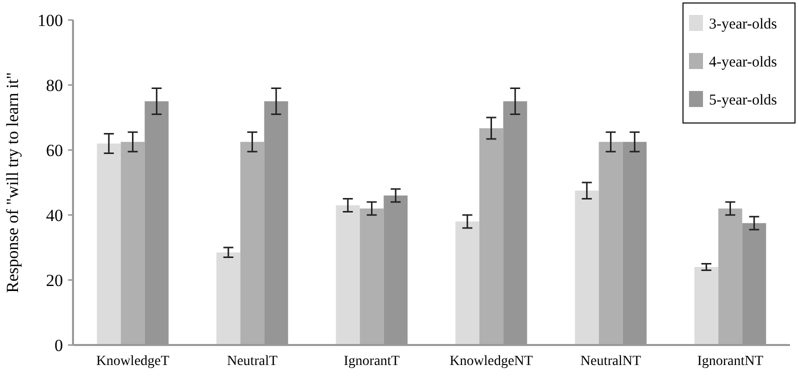  Describe the element at coordinates (50, 20) in the screenshot. I see `y-tick-label: 100` at that location.